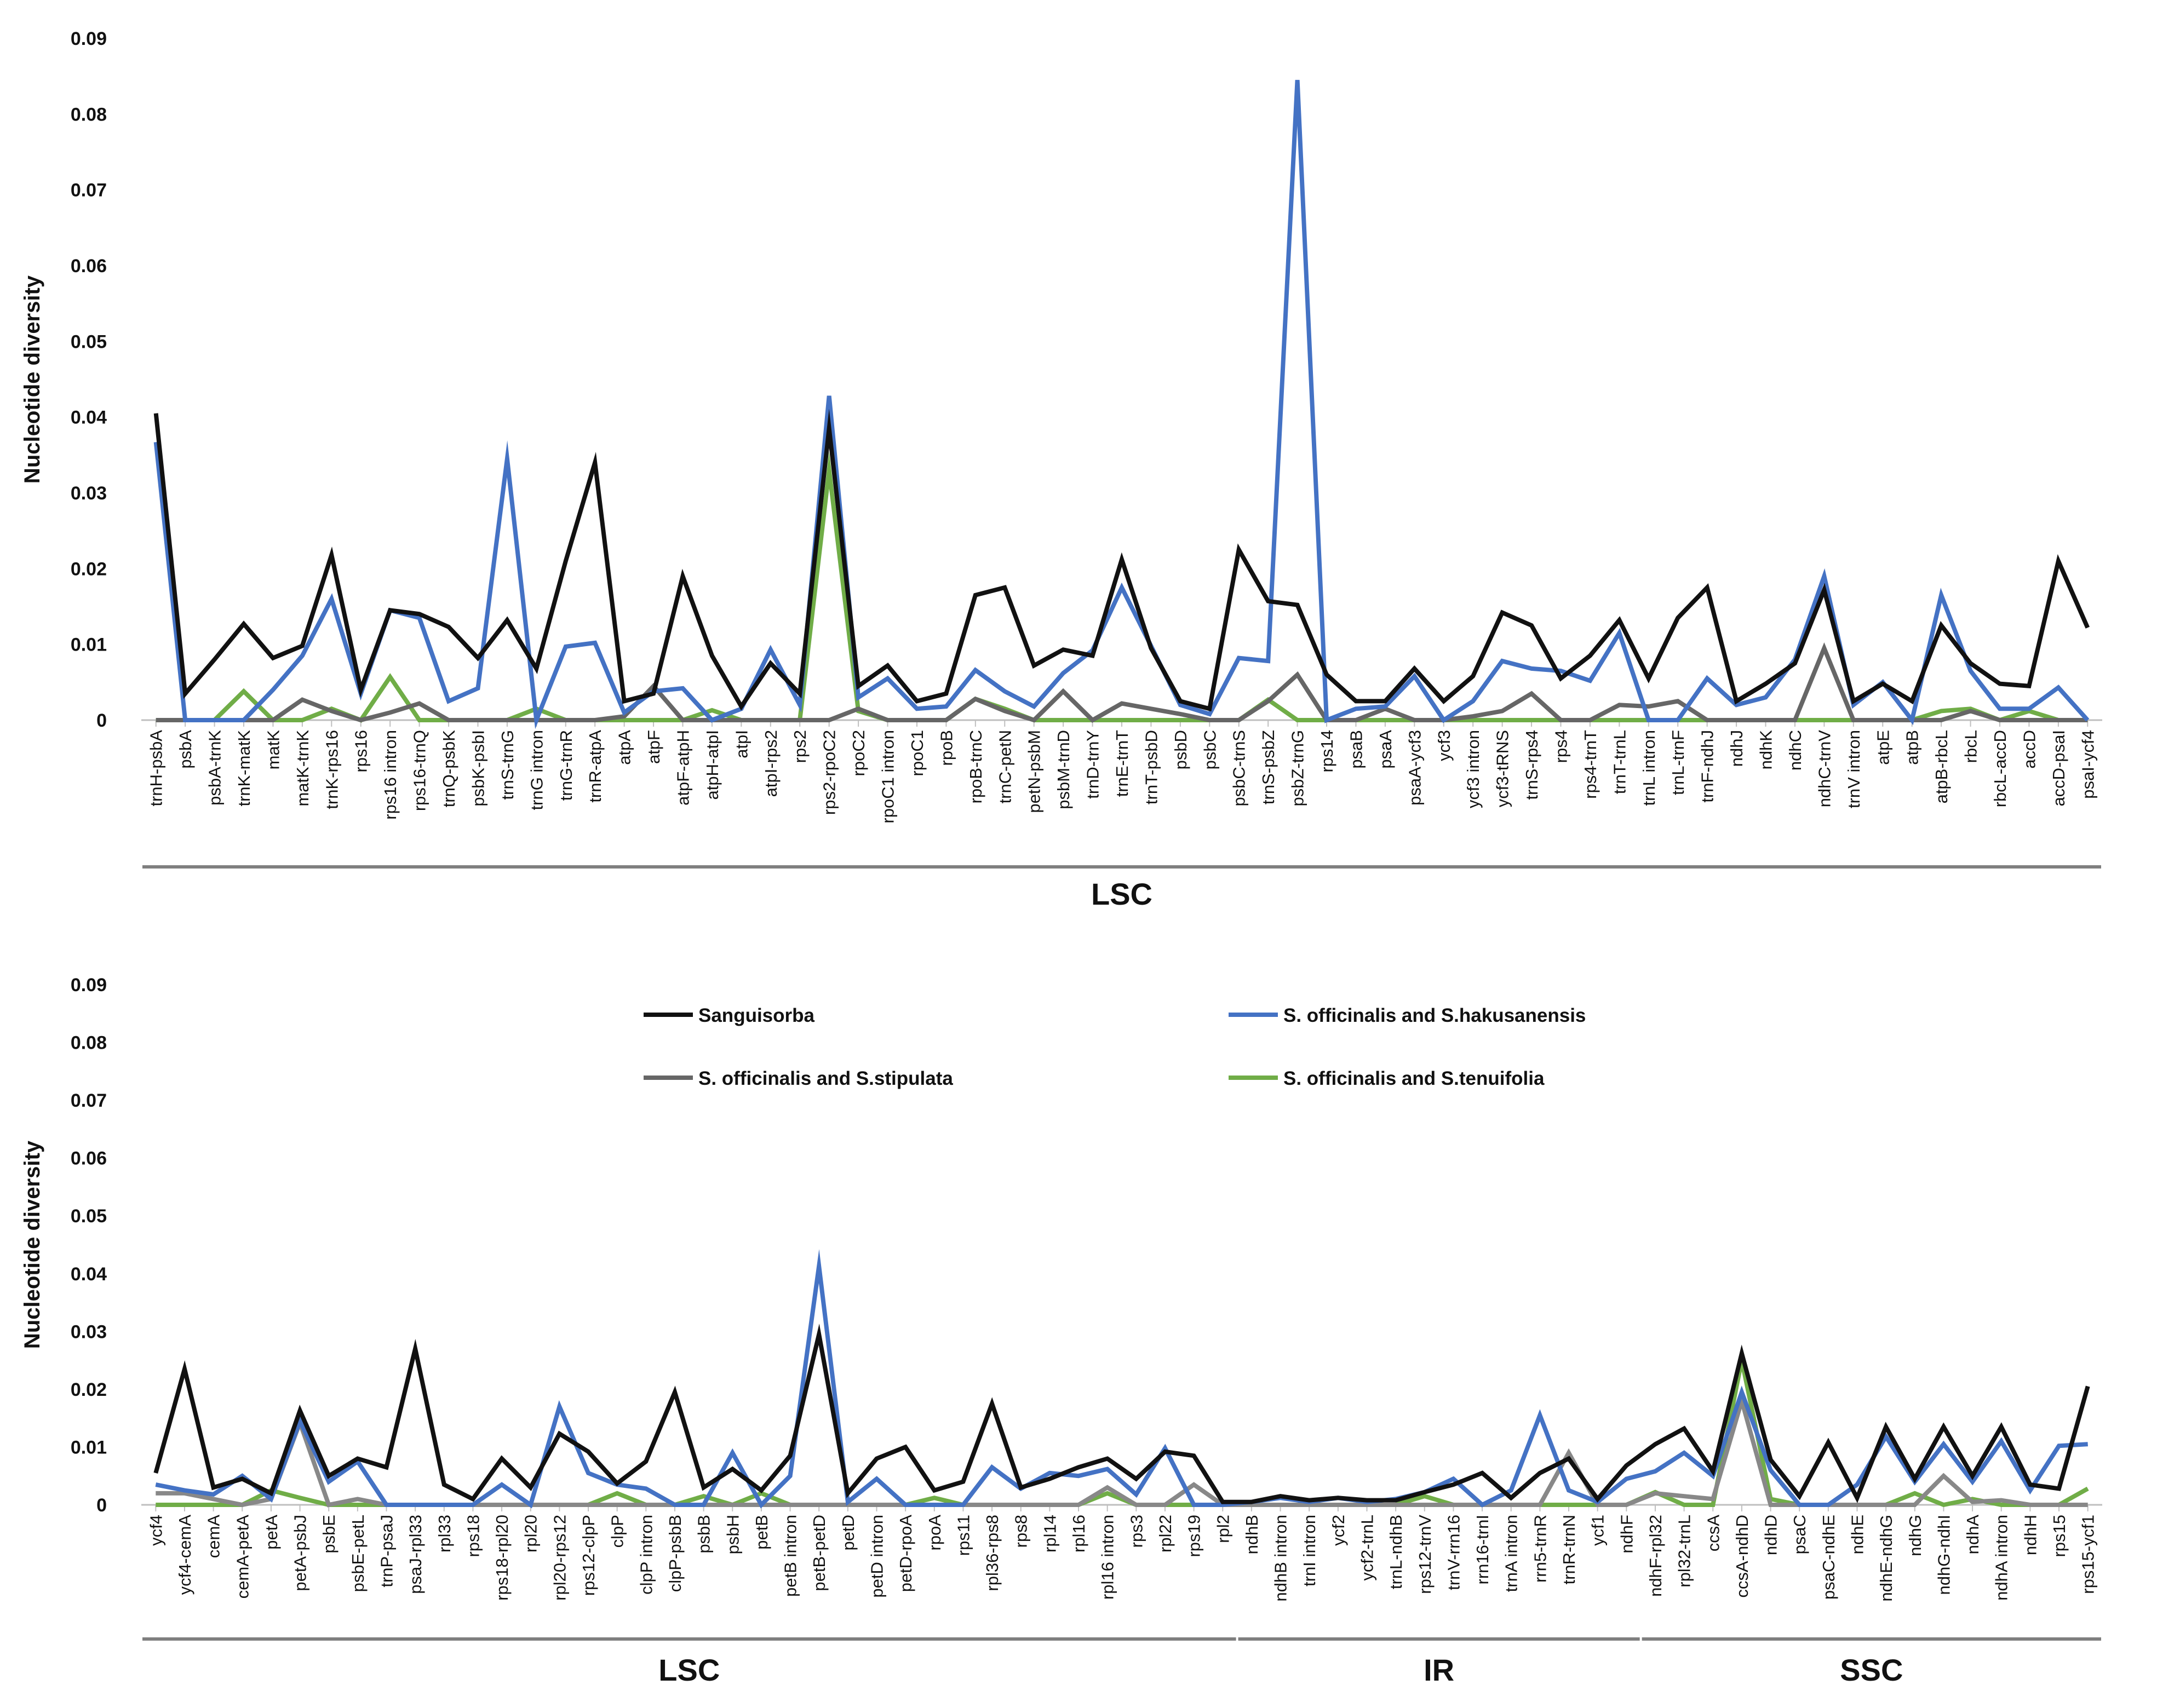 The width and height of the screenshot is (2157, 1708). I want to click on x-tick-label-trnp-psaj: trnP-psaJ, so click(387, 1551).